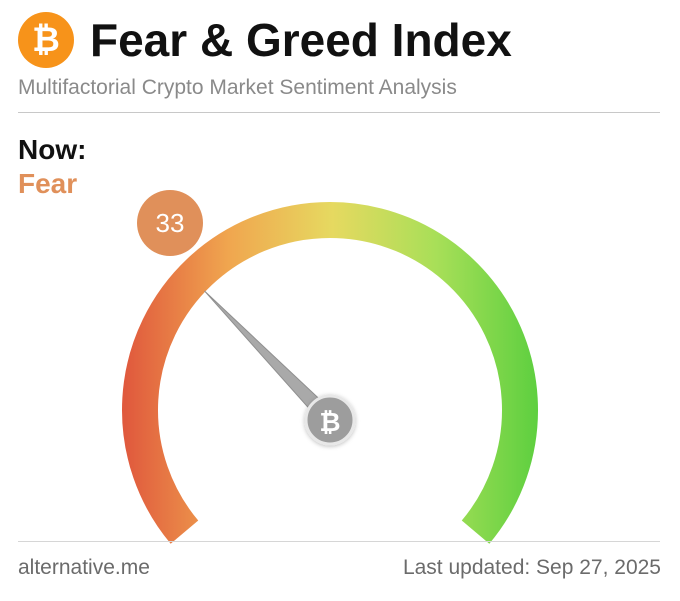  What do you see at coordinates (48, 183) in the screenshot?
I see `sentiment-classification: Fear` at bounding box center [48, 183].